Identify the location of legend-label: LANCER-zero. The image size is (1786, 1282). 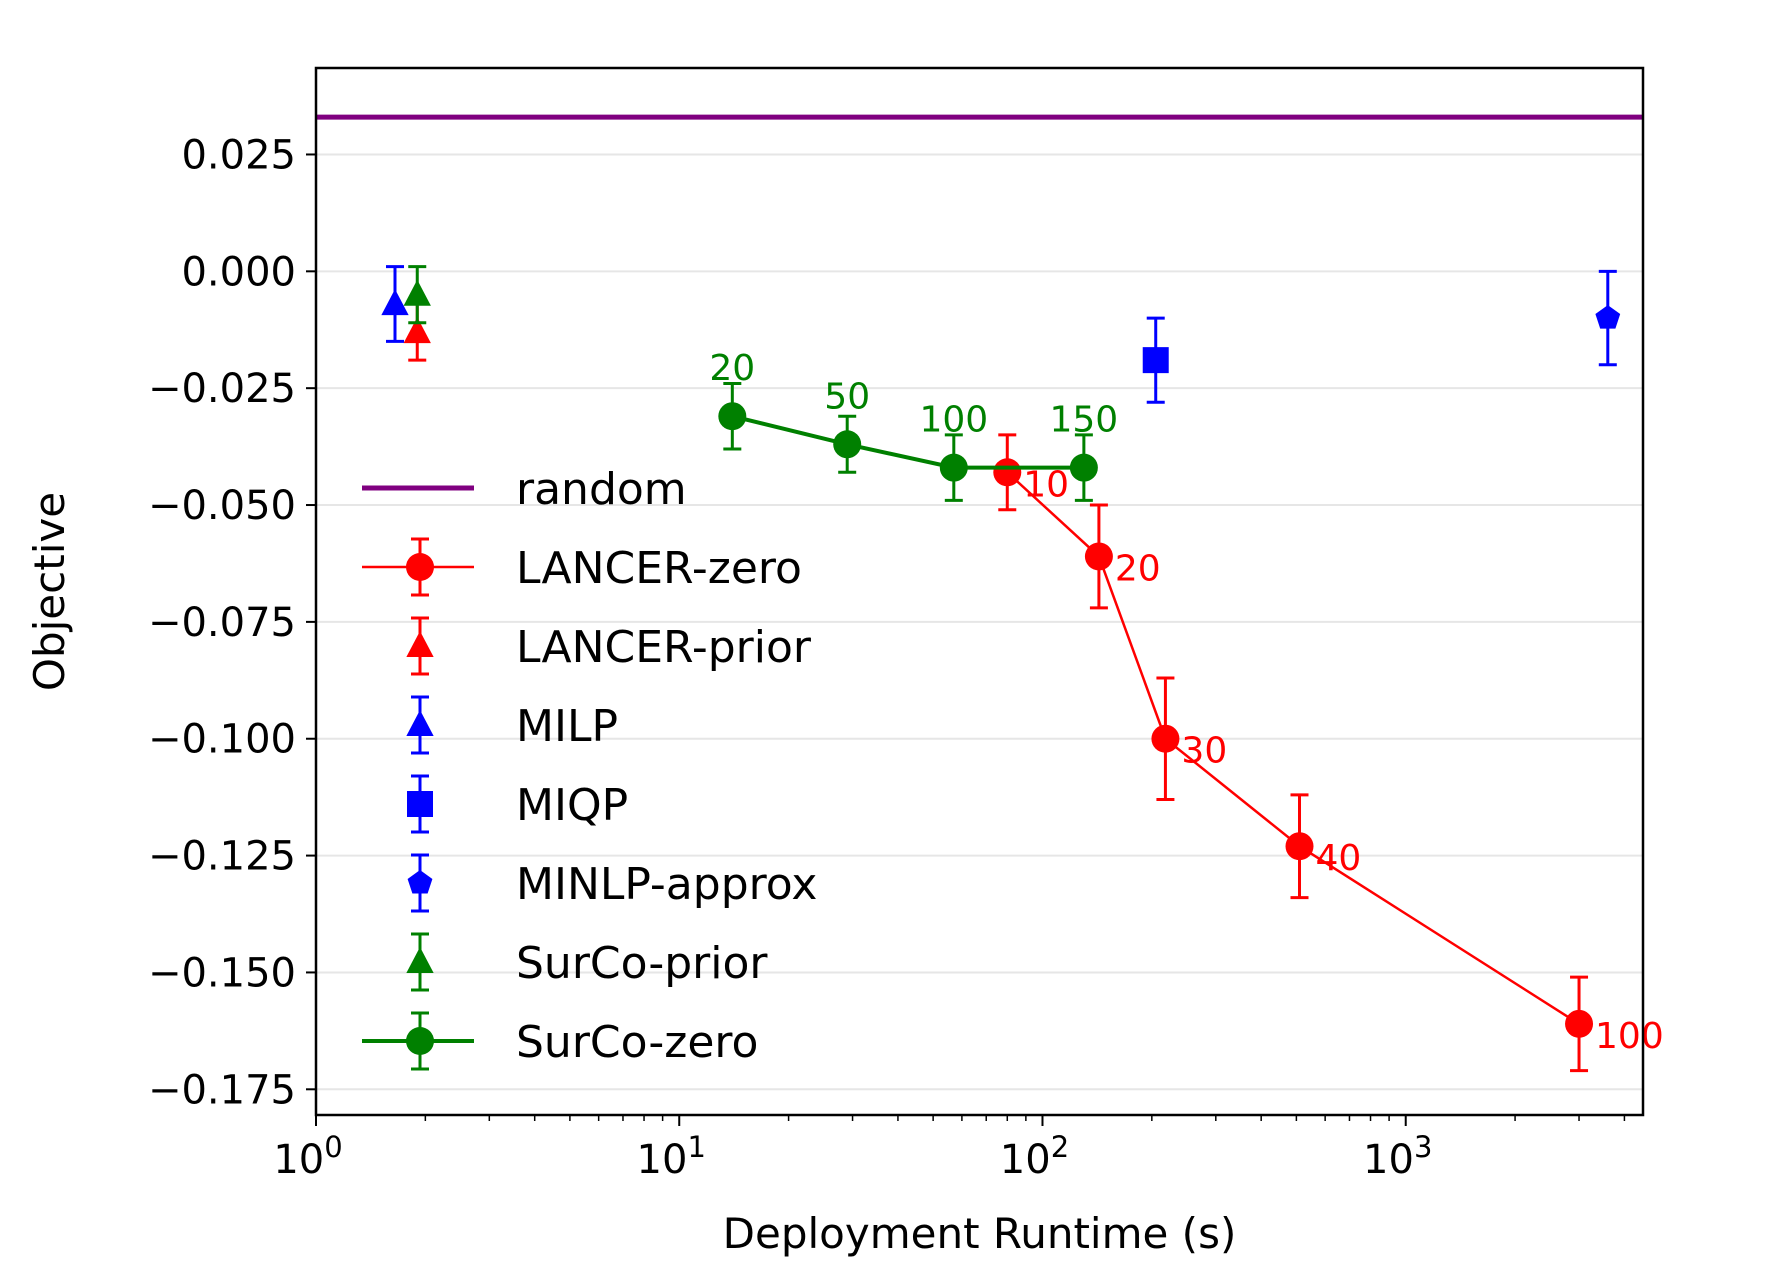
(659, 568).